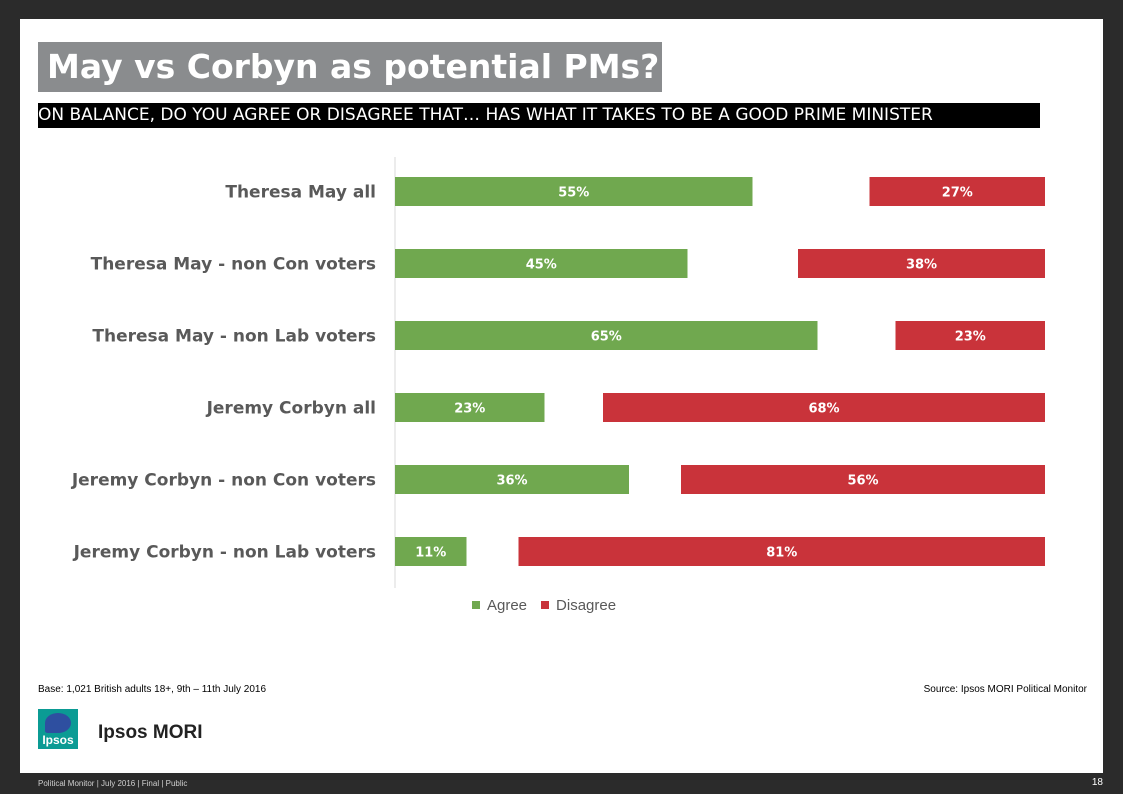 This screenshot has width=1123, height=794. I want to click on category-label: Theresa May - non Lab voters, so click(234, 337).